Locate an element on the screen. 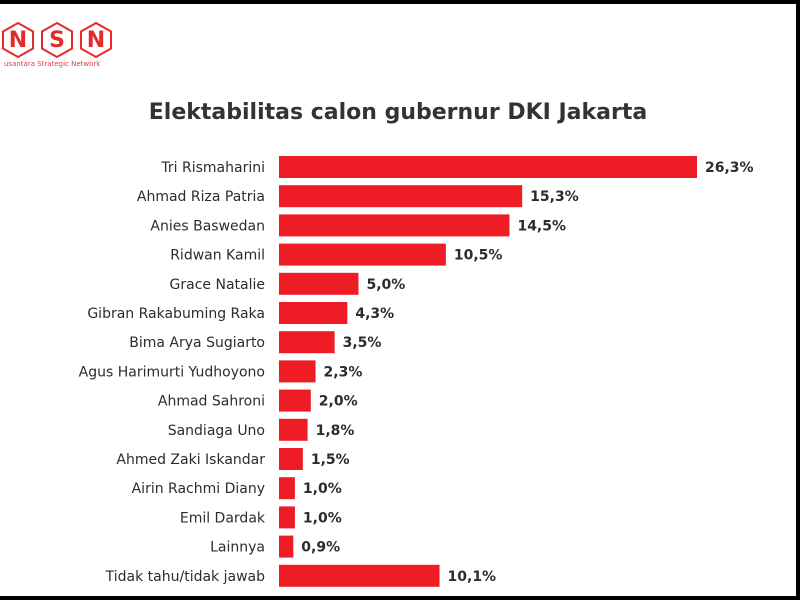 Image resolution: width=800 pixels, height=600 pixels. value-label-14: 10,1% is located at coordinates (472, 577).